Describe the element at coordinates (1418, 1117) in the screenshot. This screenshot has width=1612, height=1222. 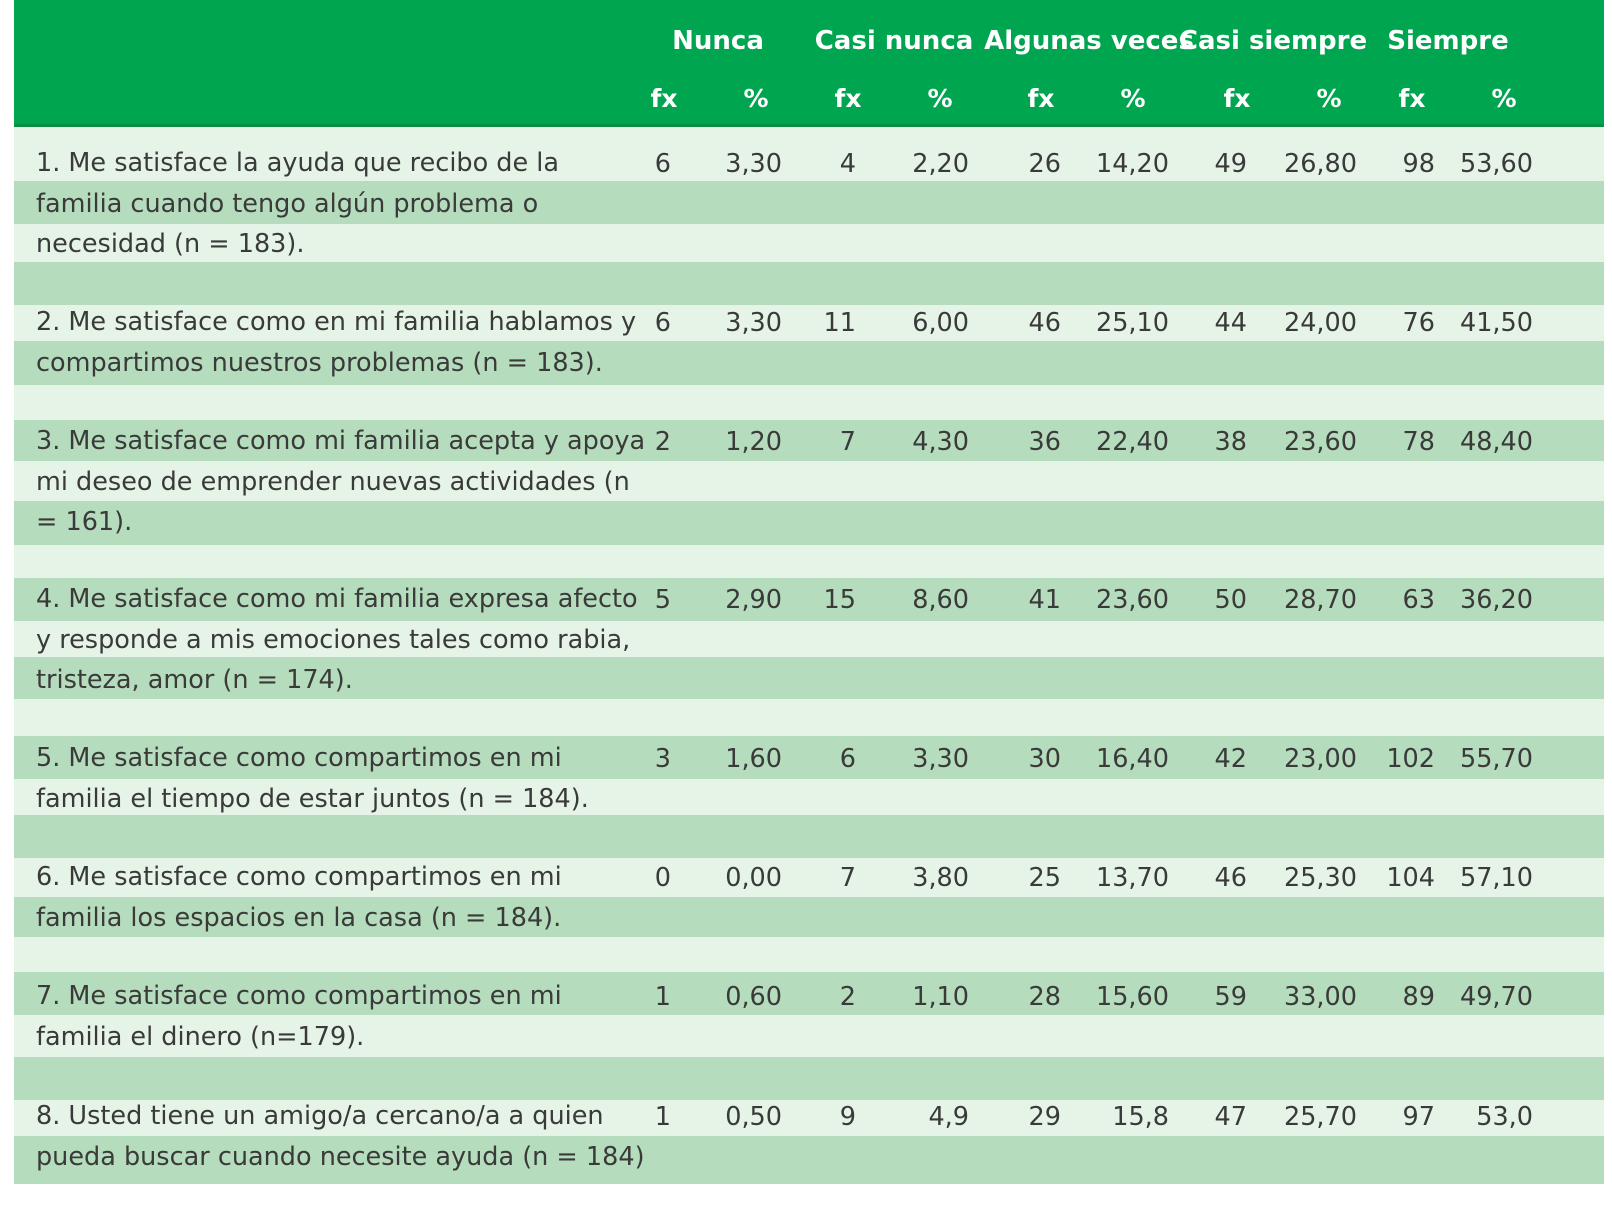
I see `cell-fx: 97` at that location.